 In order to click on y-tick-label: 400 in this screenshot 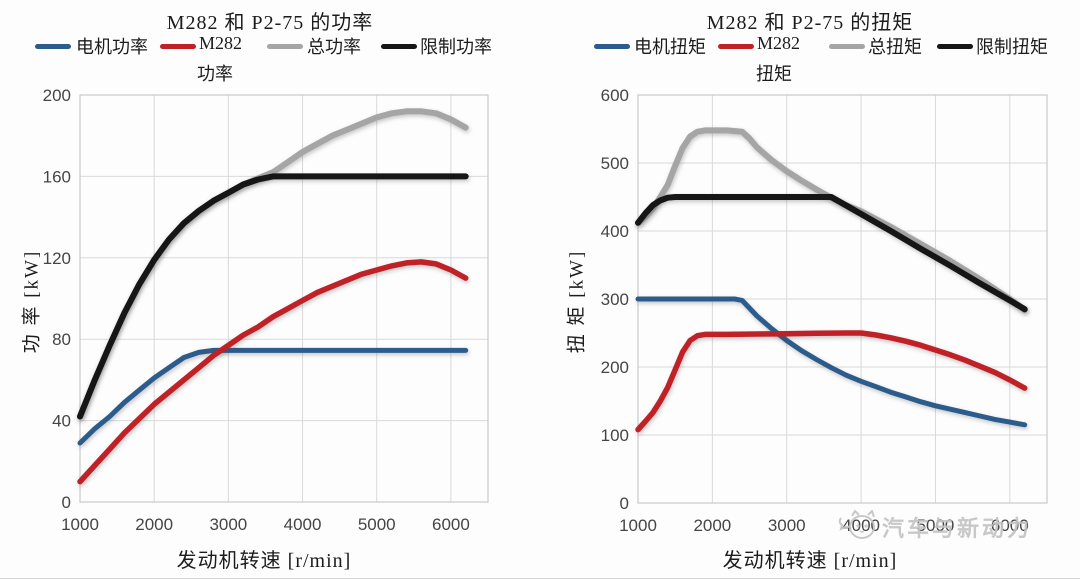, I will do `click(615, 231)`.